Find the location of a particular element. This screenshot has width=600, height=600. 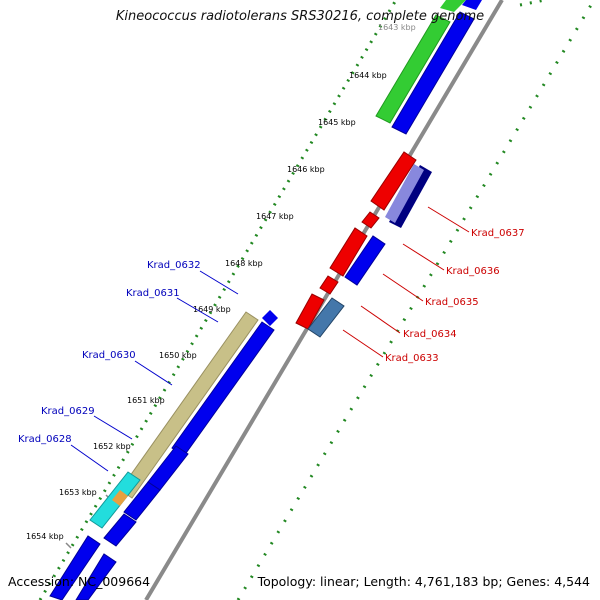

gene-krad-0632-blue is located at coordinates (270, 318).